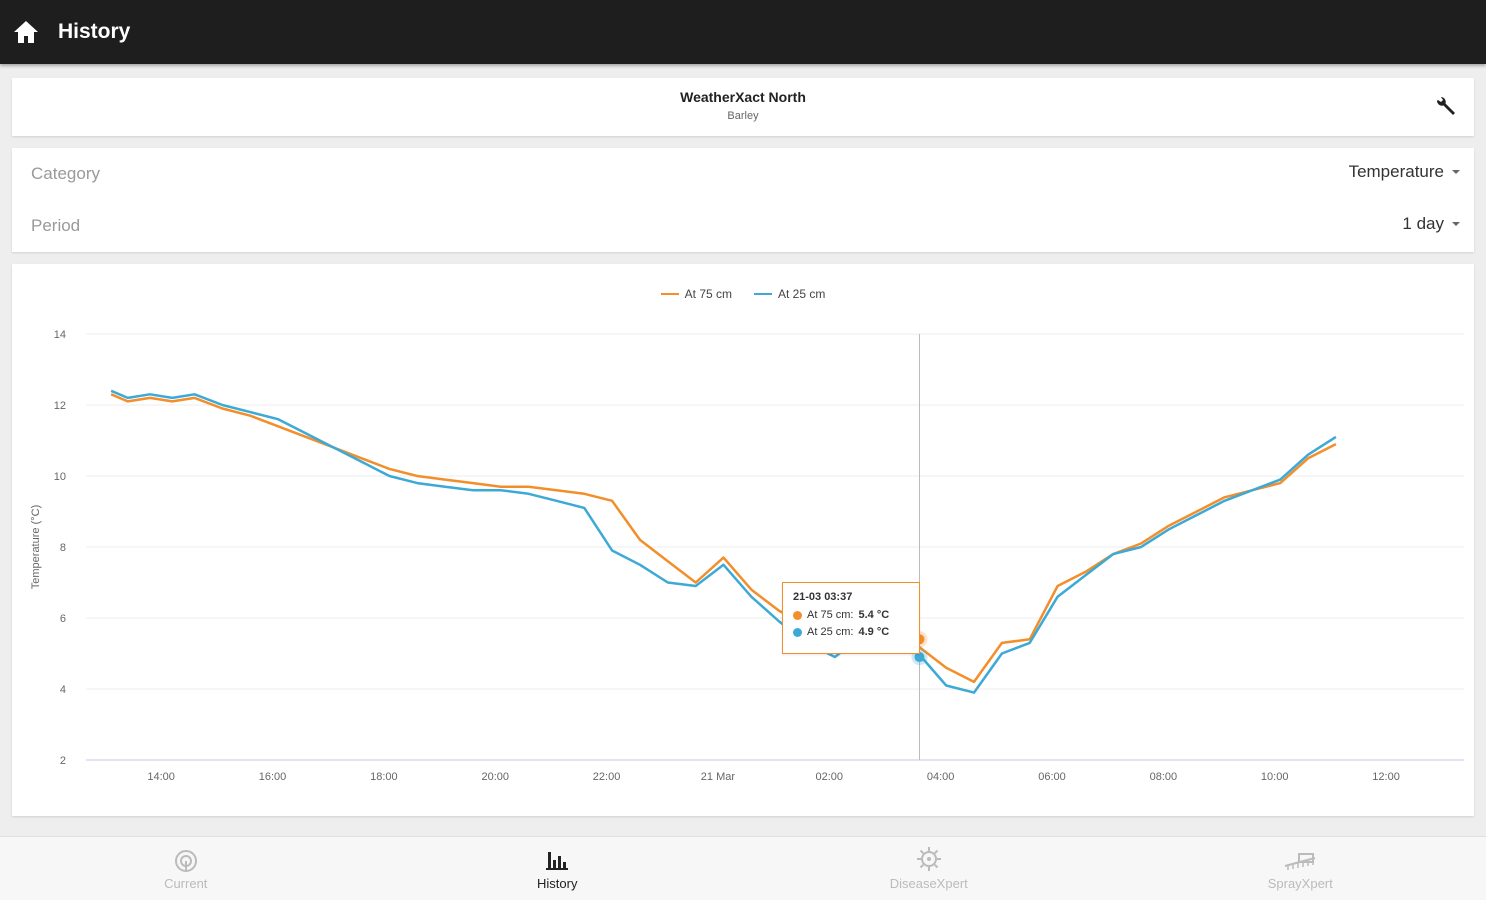  Describe the element at coordinates (63, 619) in the screenshot. I see `y-tick-label: 6` at that location.